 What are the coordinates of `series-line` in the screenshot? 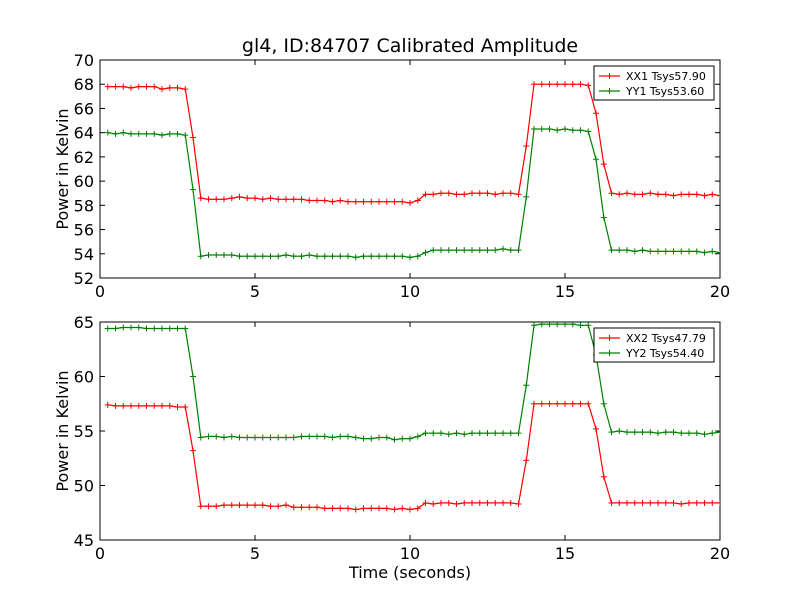 It's located at (413, 457).